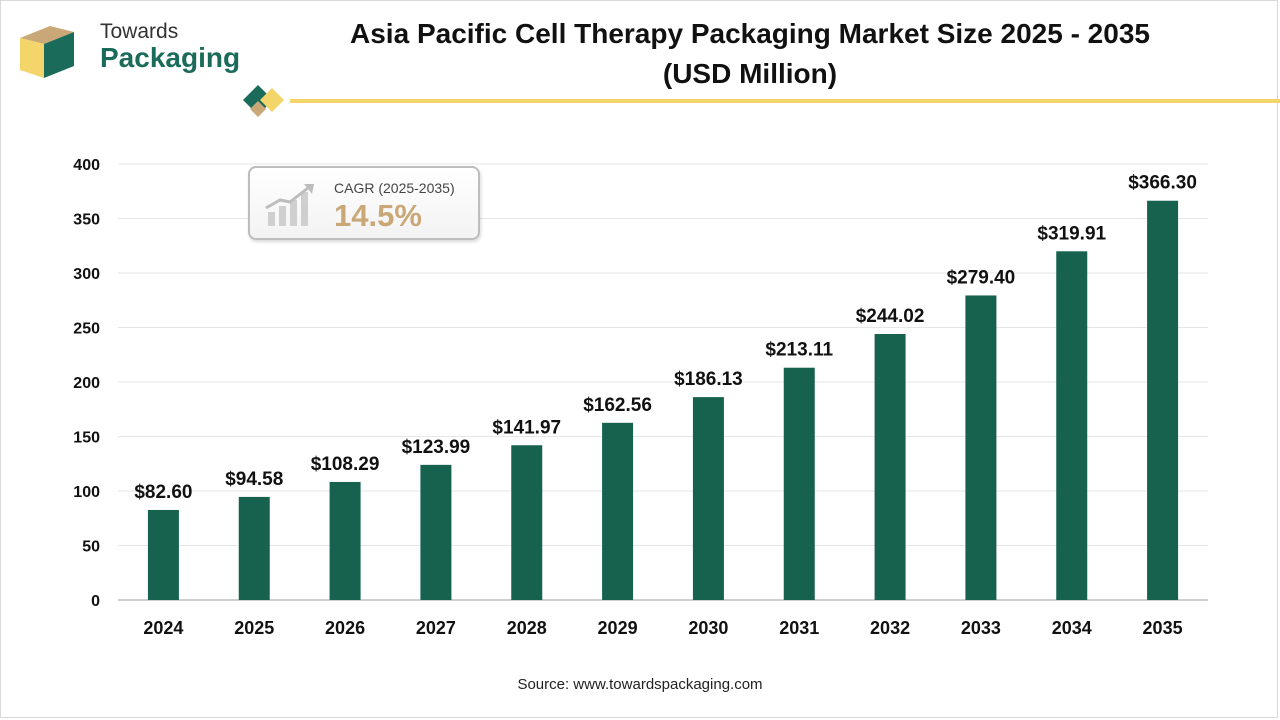 The height and width of the screenshot is (720, 1280). What do you see at coordinates (785, 101) in the screenshot?
I see `header-divider-line` at bounding box center [785, 101].